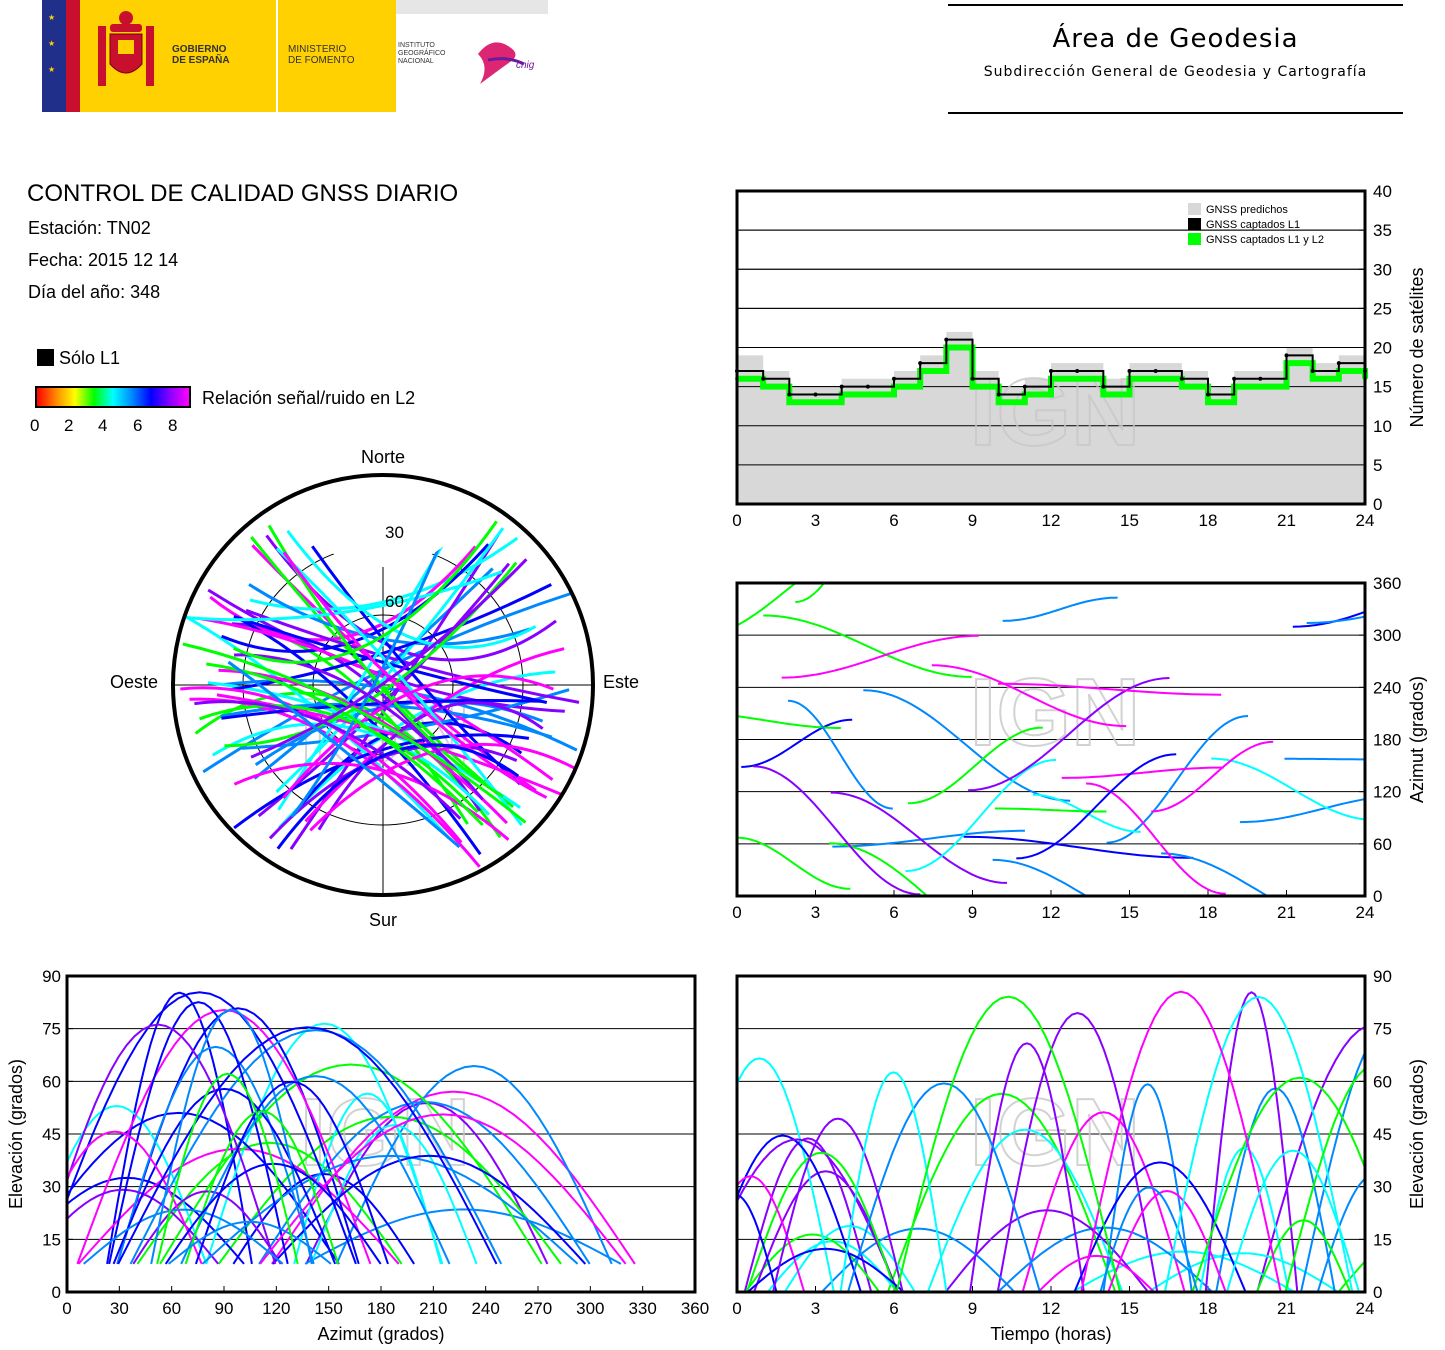 The image size is (1445, 1350). Describe the element at coordinates (1194, 209) in the screenshot. I see `legend-swatch` at that location.